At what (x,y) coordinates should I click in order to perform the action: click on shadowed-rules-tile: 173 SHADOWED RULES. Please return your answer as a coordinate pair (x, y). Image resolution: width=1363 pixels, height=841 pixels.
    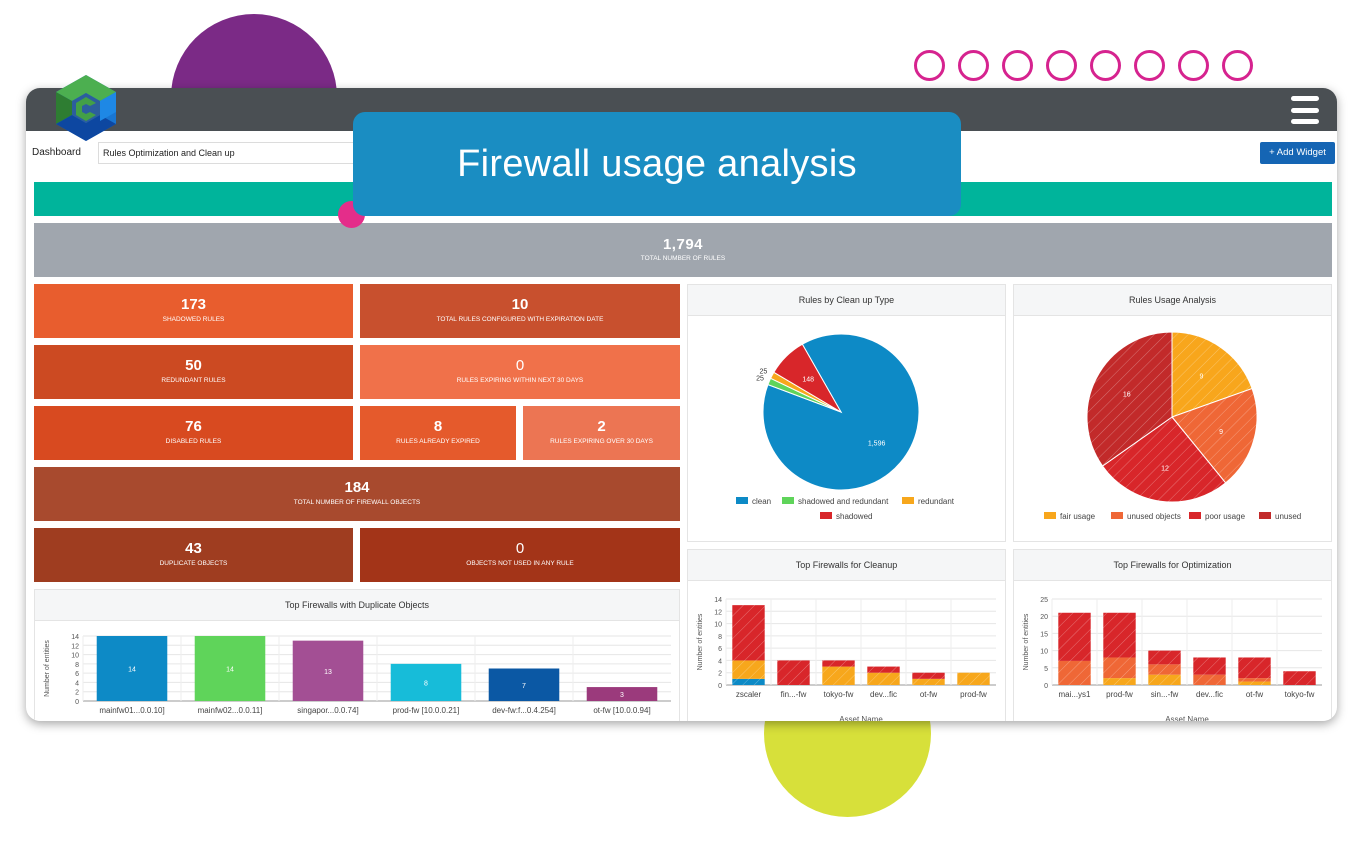
    Looking at the image, I should click on (193, 311).